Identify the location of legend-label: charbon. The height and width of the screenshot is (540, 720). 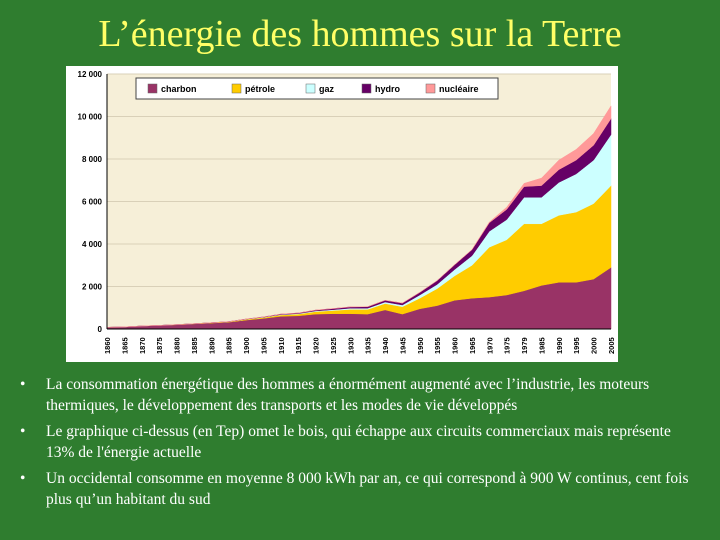
(179, 89).